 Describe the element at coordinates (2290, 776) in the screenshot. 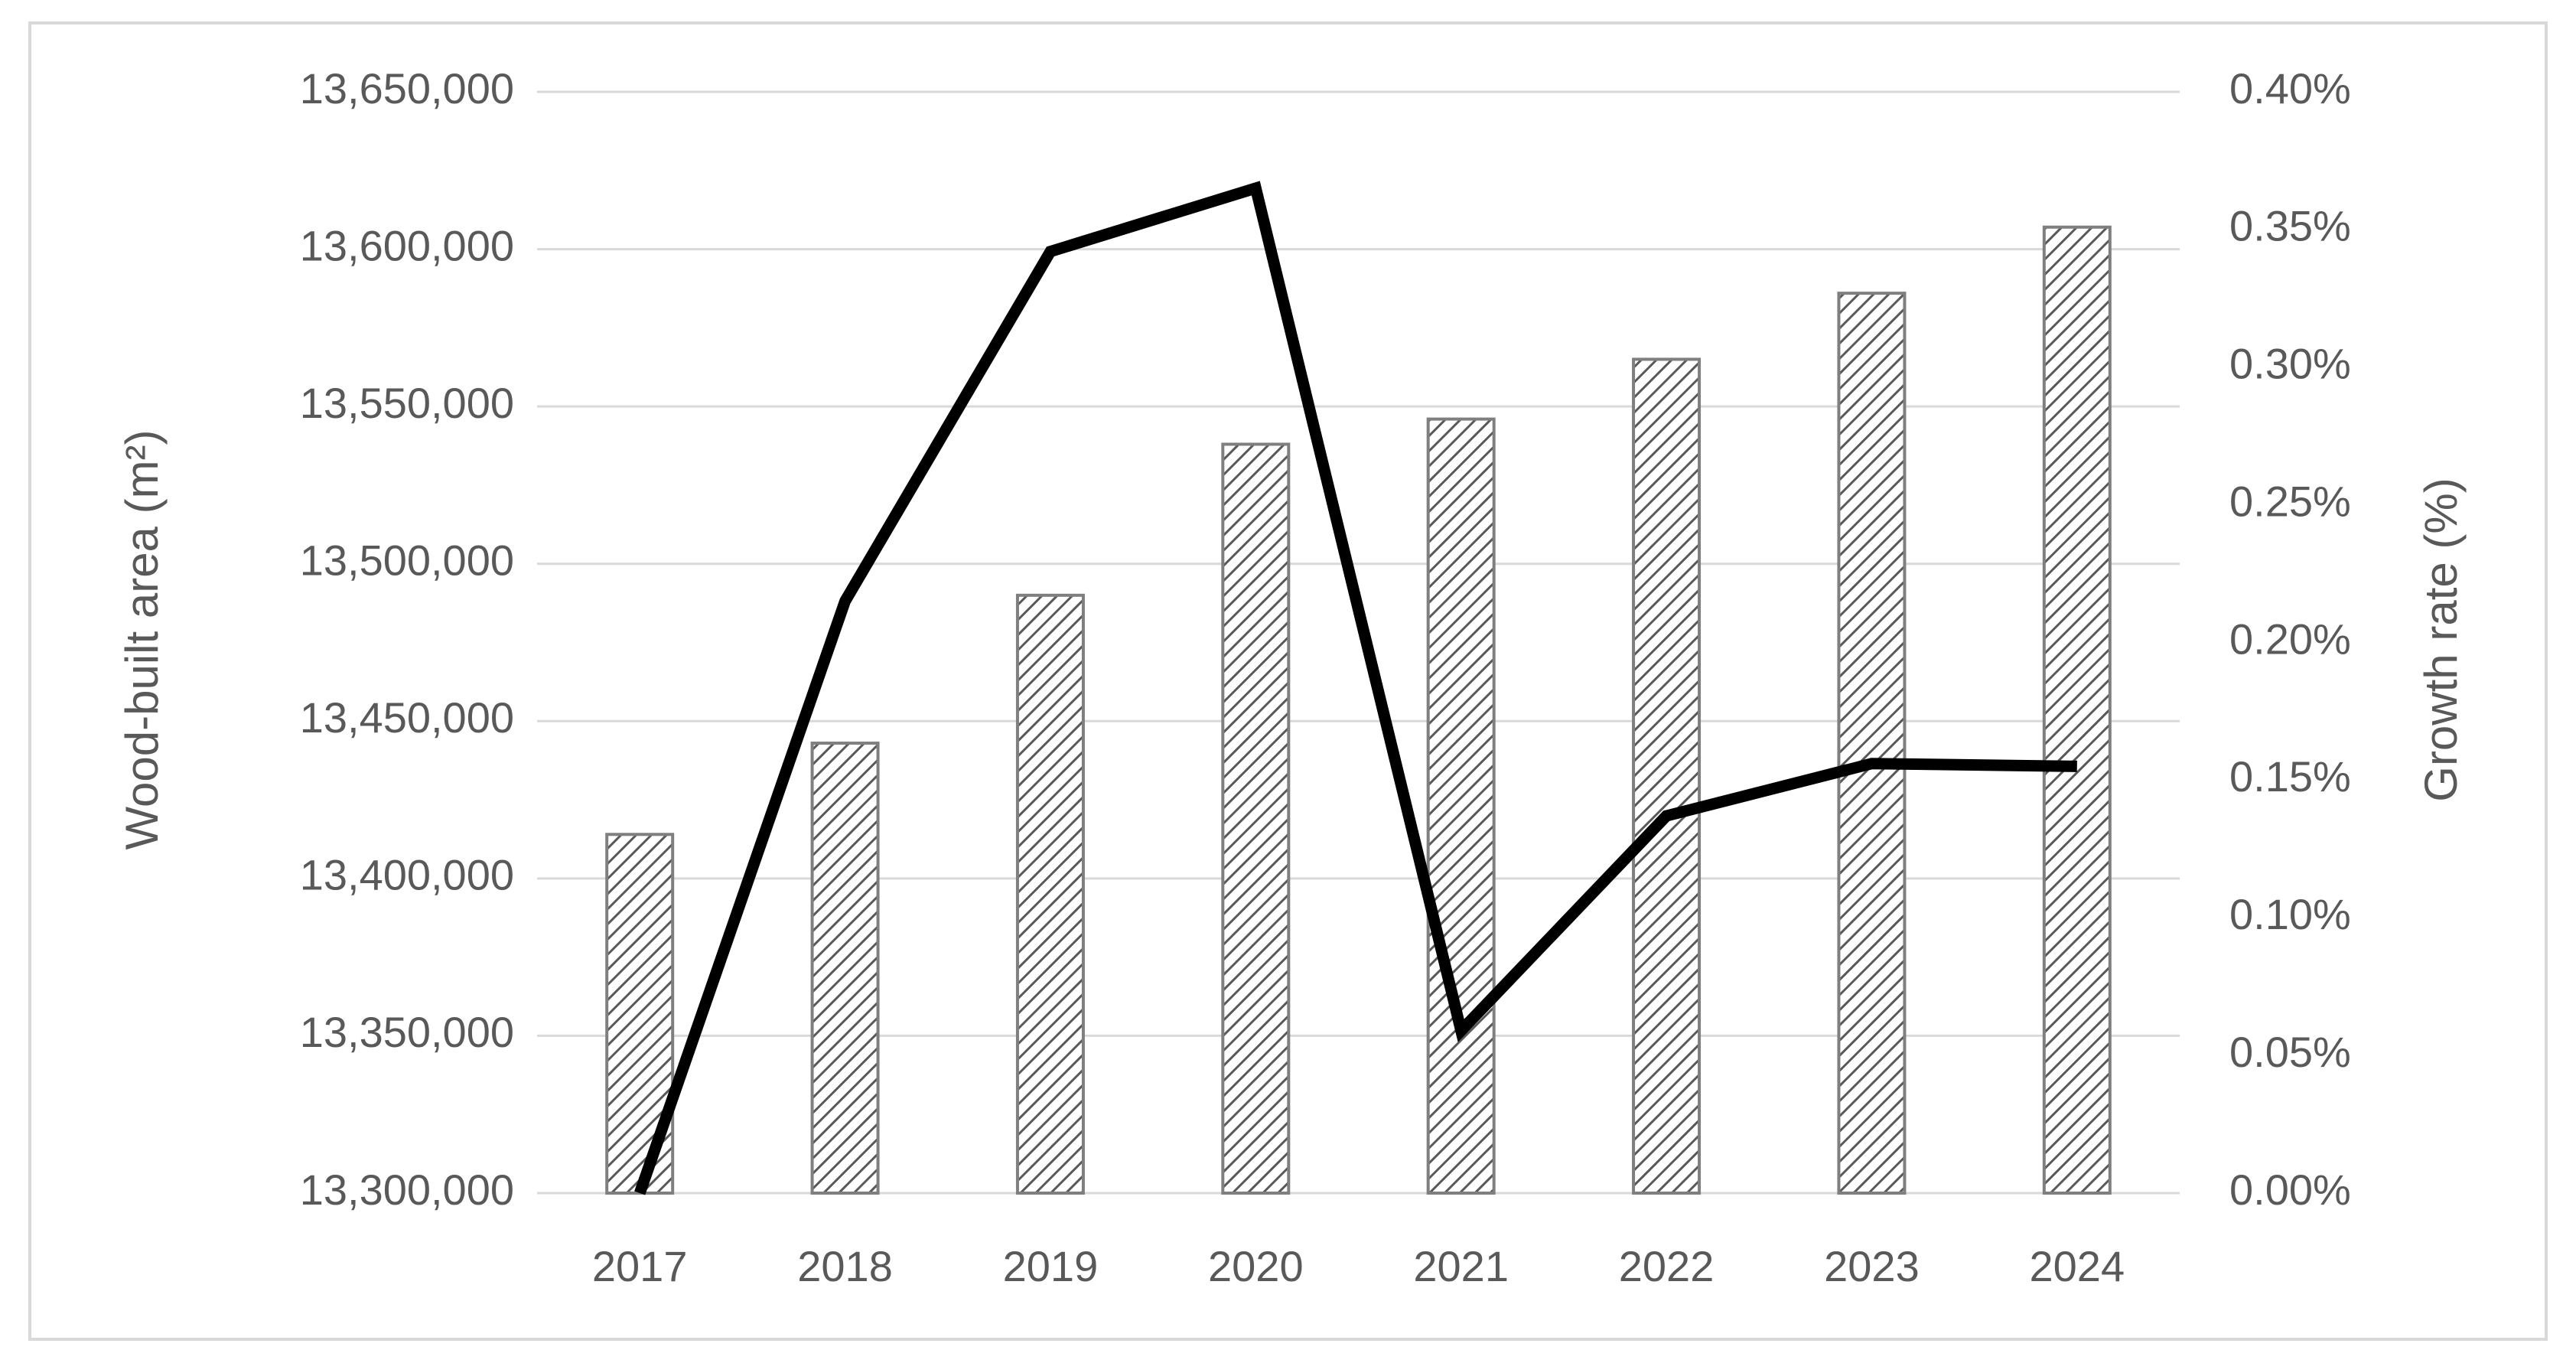

I see `y2-tick-label: 0.15%` at that location.